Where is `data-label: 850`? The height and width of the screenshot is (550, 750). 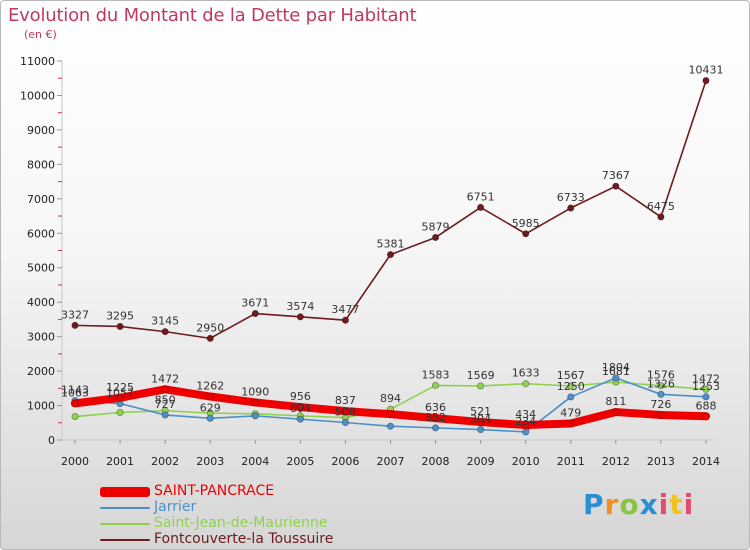 data-label: 850 is located at coordinates (165, 400).